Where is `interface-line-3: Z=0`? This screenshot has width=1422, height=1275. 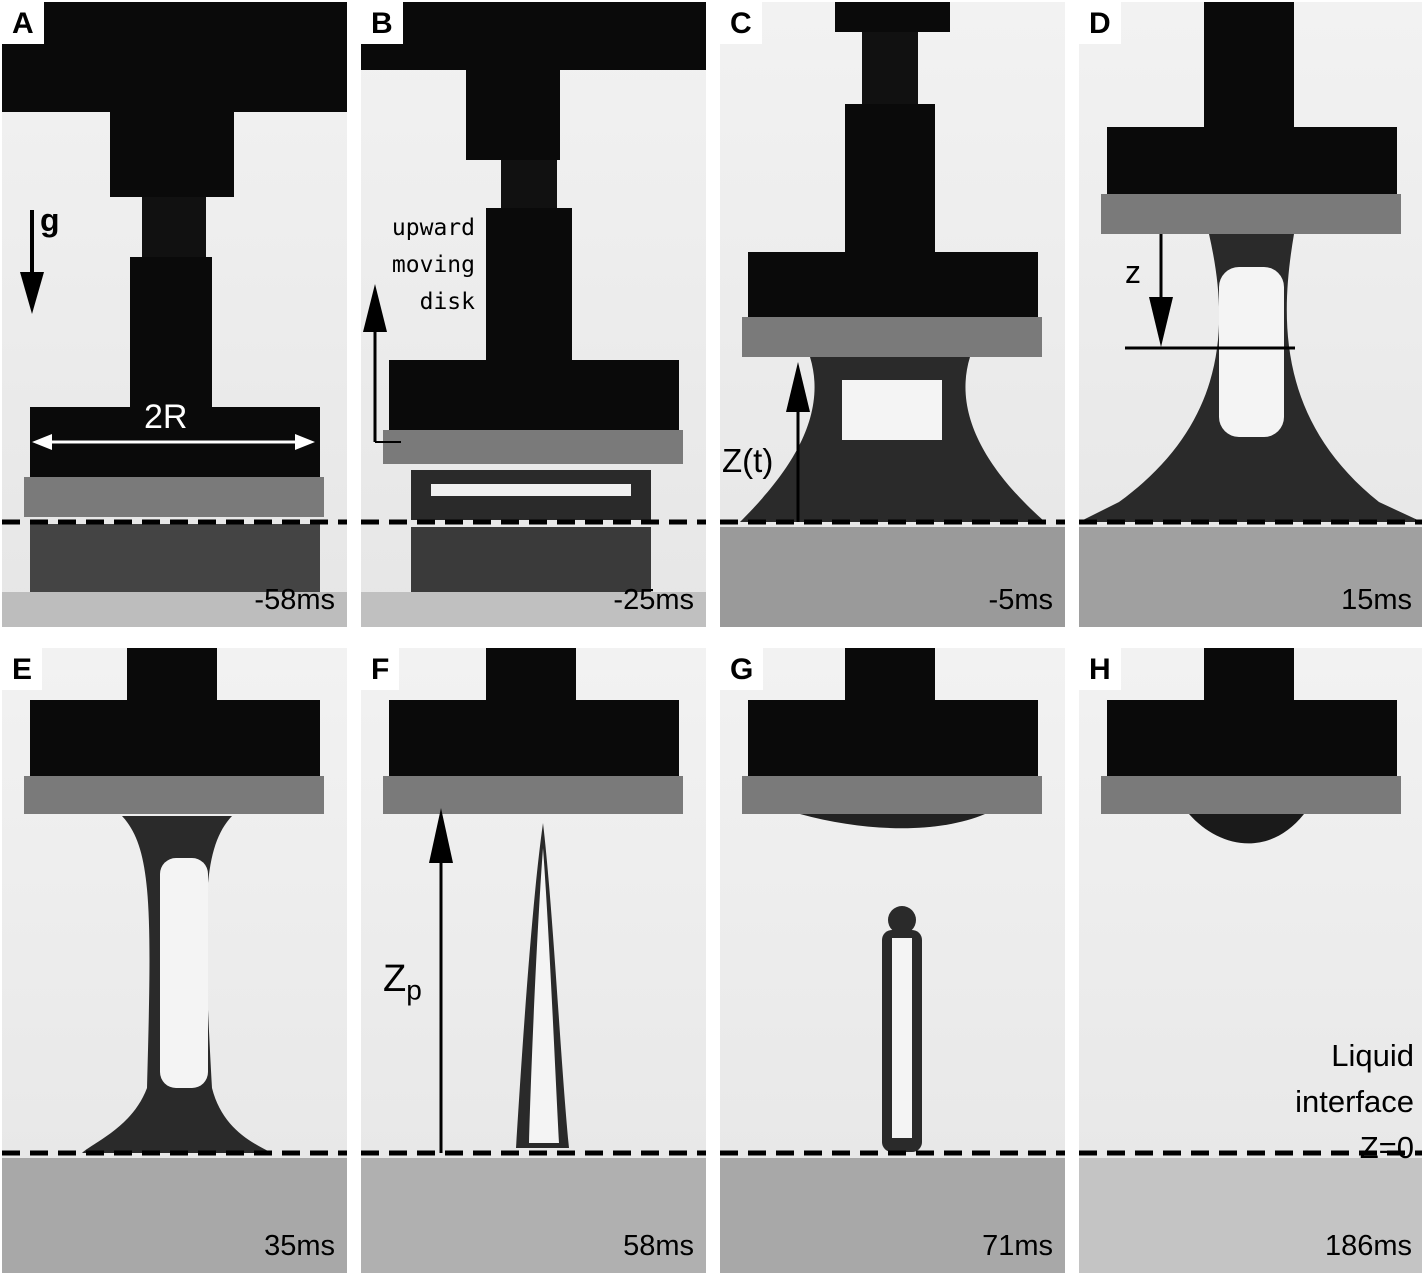
interface-line-3: Z=0 is located at coordinates (1386, 1147).